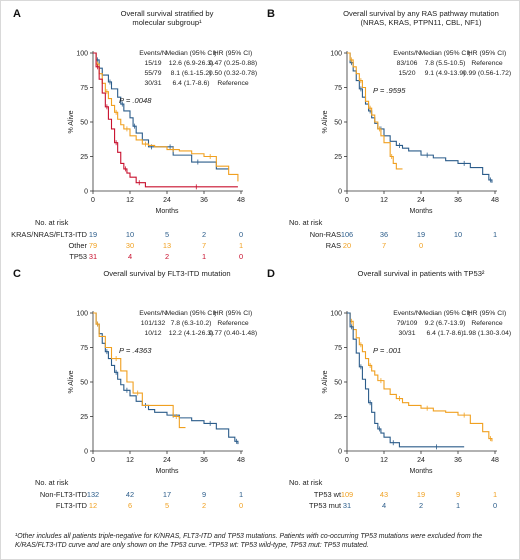 Image resolution: width=520 pixels, height=560 pixels. Describe the element at coordinates (487, 313) in the screenshot. I see `stats-header: HR (95% CI)` at that location.